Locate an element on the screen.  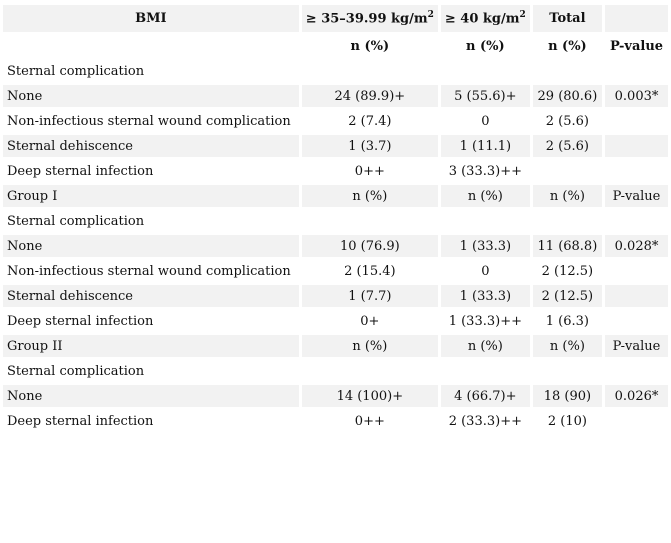
p-value: 0.026* is located at coordinates (636, 396).